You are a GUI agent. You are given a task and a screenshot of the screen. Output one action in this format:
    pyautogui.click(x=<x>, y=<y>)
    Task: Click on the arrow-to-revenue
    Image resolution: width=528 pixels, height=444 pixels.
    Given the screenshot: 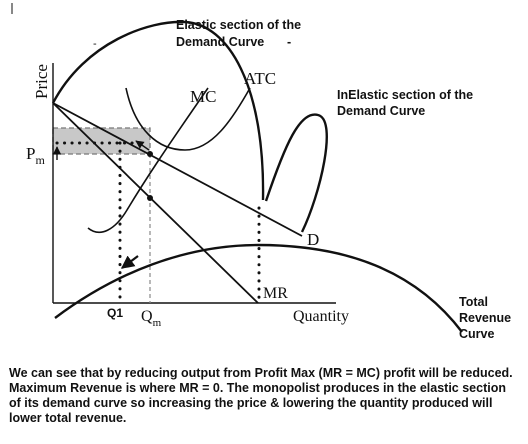 What is the action you would take?
    pyautogui.click(x=129, y=262)
    